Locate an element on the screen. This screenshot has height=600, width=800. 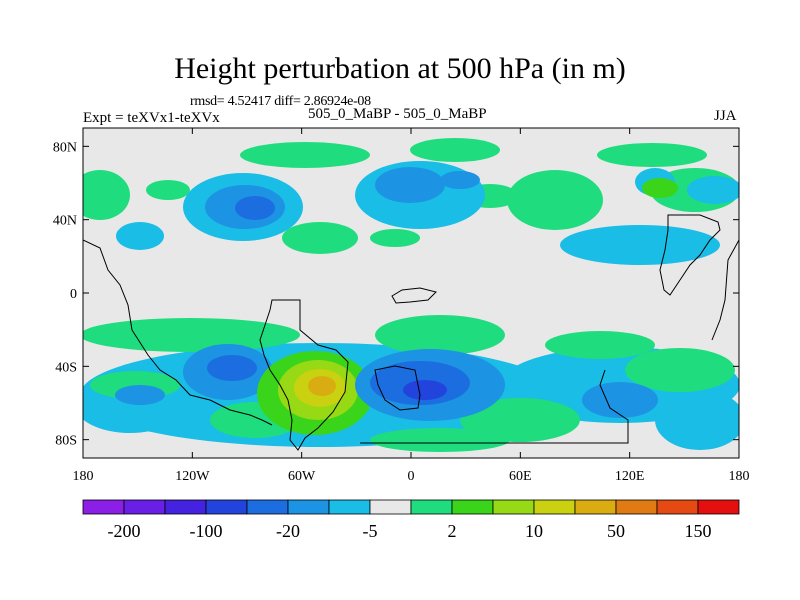
y-tick-label: 40S is located at coordinates (66, 367).